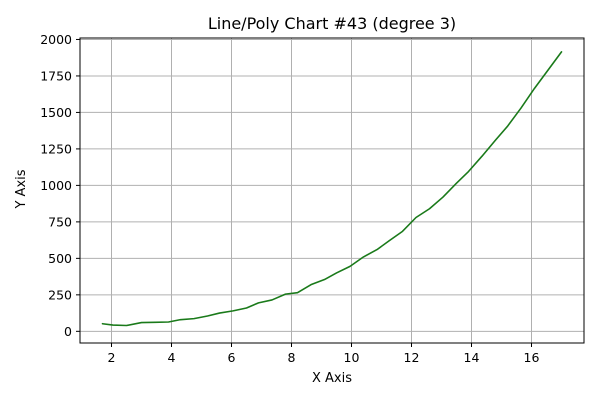 This screenshot has width=600, height=400. What do you see at coordinates (21, 189) in the screenshot?
I see `y-axis-label: Y Axis` at bounding box center [21, 189].